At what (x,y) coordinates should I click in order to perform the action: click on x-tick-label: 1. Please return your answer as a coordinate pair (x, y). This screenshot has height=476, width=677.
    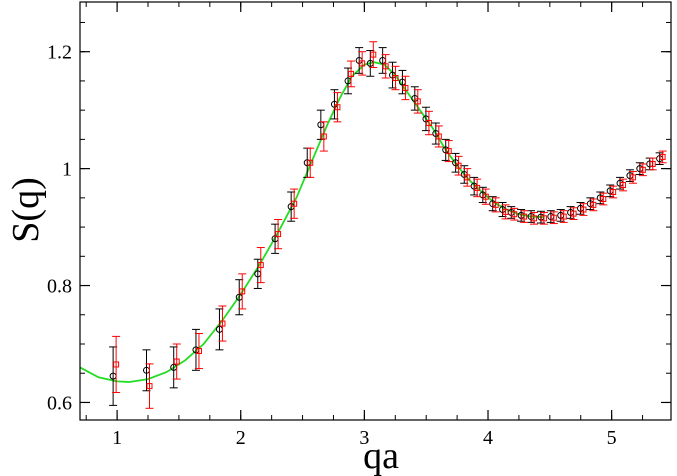
    Looking at the image, I should click on (117, 438).